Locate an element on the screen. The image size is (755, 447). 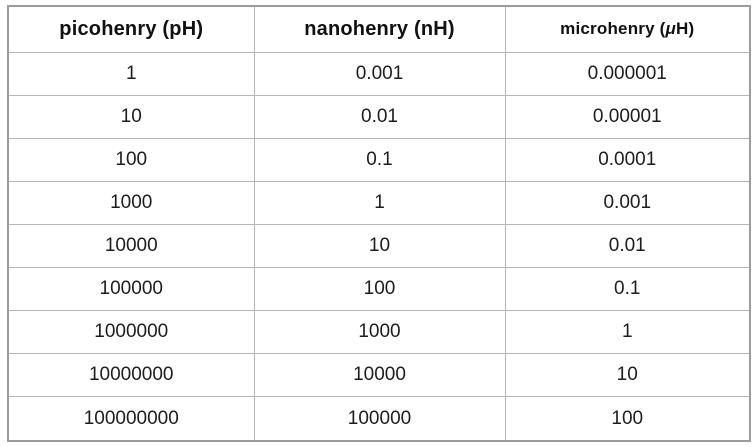
table-row: 10 0.01 0.00001 is located at coordinates (379, 116).